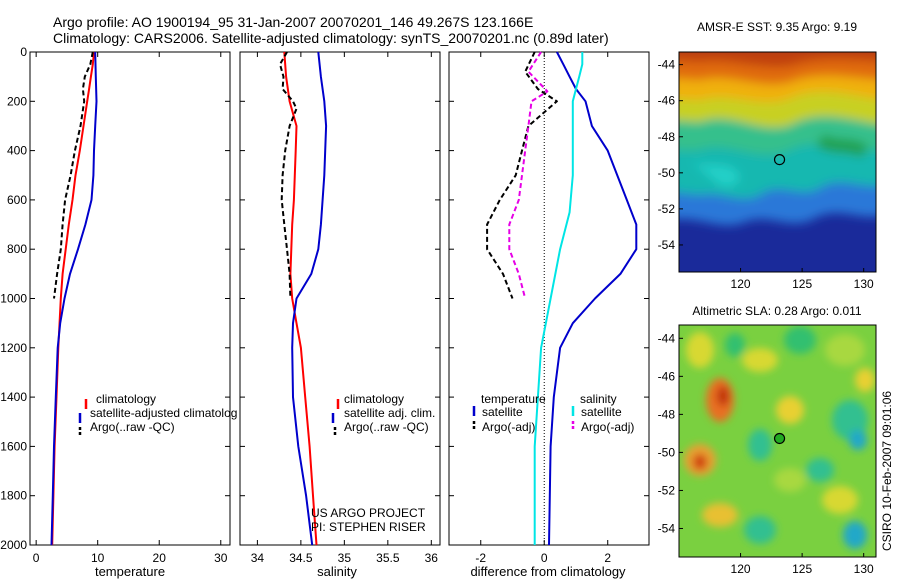 Image resolution: width=900 pixels, height=580 pixels. What do you see at coordinates (23, 52) in the screenshot?
I see `depth-tick-label: 0` at bounding box center [23, 52].